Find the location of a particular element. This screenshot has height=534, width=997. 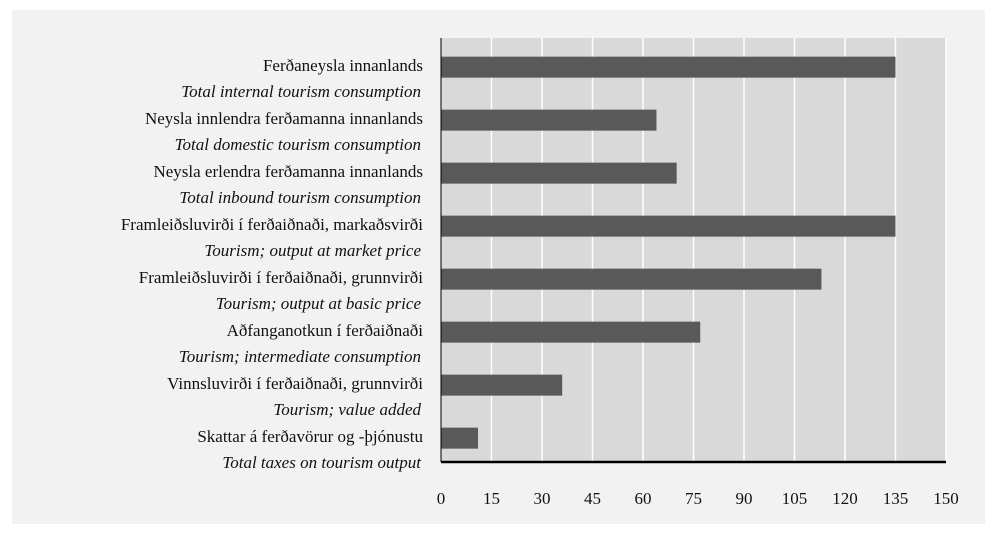

category-label-en: Total internal tourism consumption is located at coordinates (301, 91).